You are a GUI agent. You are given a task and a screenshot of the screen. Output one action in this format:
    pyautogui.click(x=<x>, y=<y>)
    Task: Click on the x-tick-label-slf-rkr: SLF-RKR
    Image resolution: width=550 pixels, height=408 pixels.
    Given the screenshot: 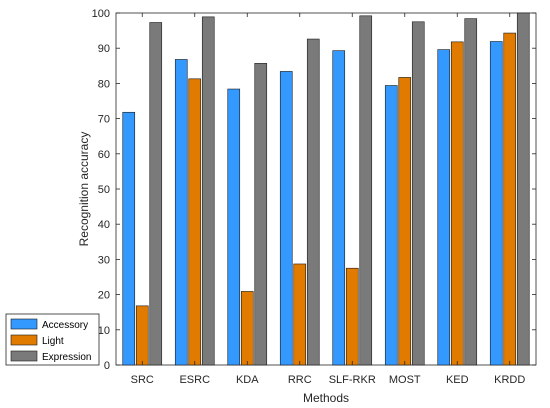 What is the action you would take?
    pyautogui.click(x=352, y=380)
    